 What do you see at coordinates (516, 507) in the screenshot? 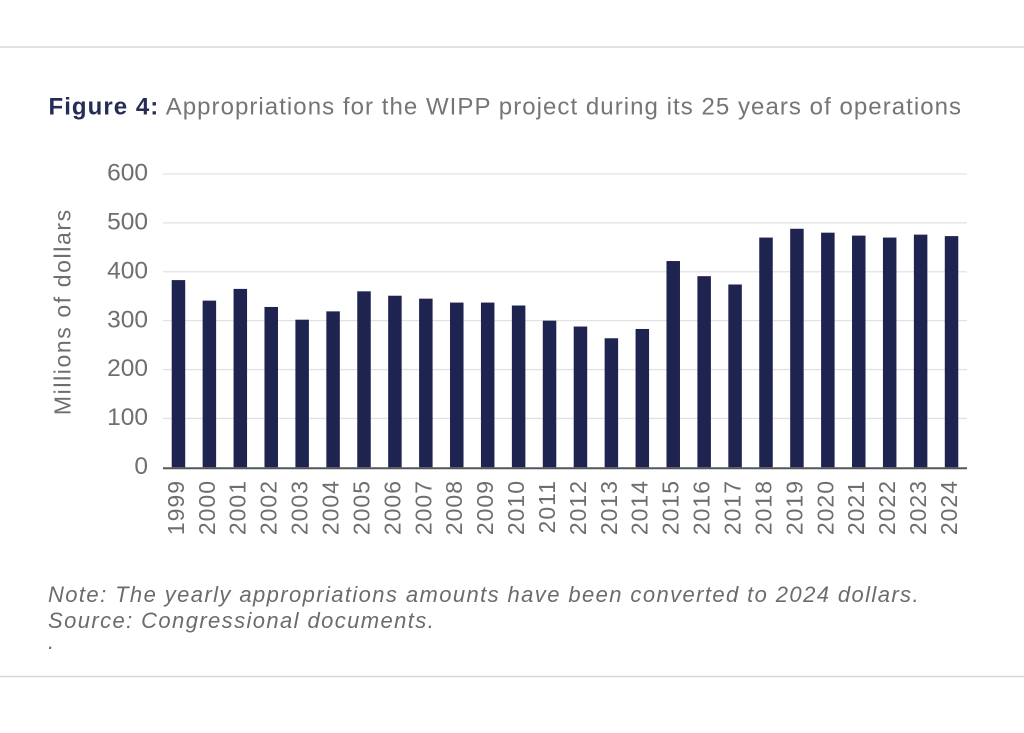
I see `svg-text: 2010` at bounding box center [516, 507].